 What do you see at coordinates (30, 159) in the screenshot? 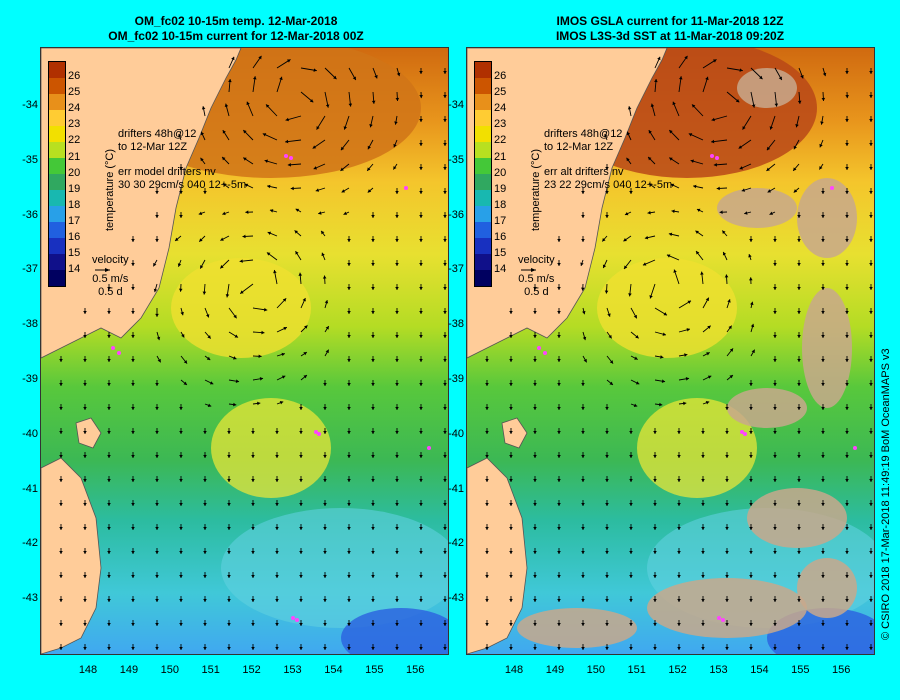
I see `y-axis-tick-label: -35` at bounding box center [30, 159].